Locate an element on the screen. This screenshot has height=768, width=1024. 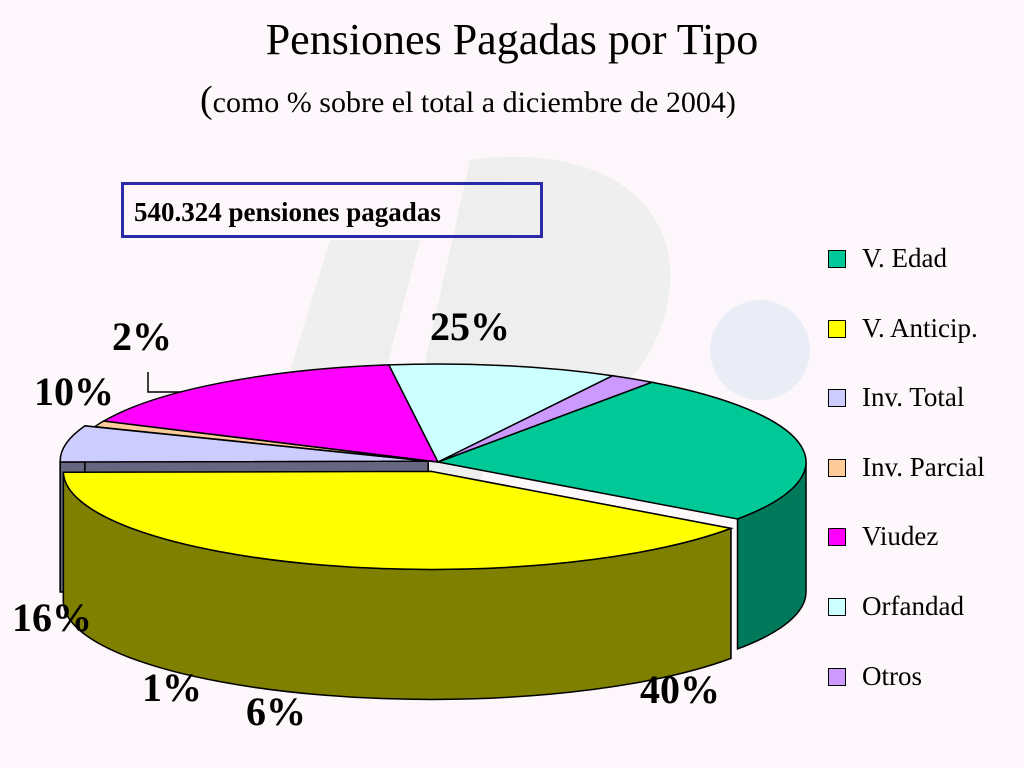
pct-label-4: 16% is located at coordinates (52, 617).